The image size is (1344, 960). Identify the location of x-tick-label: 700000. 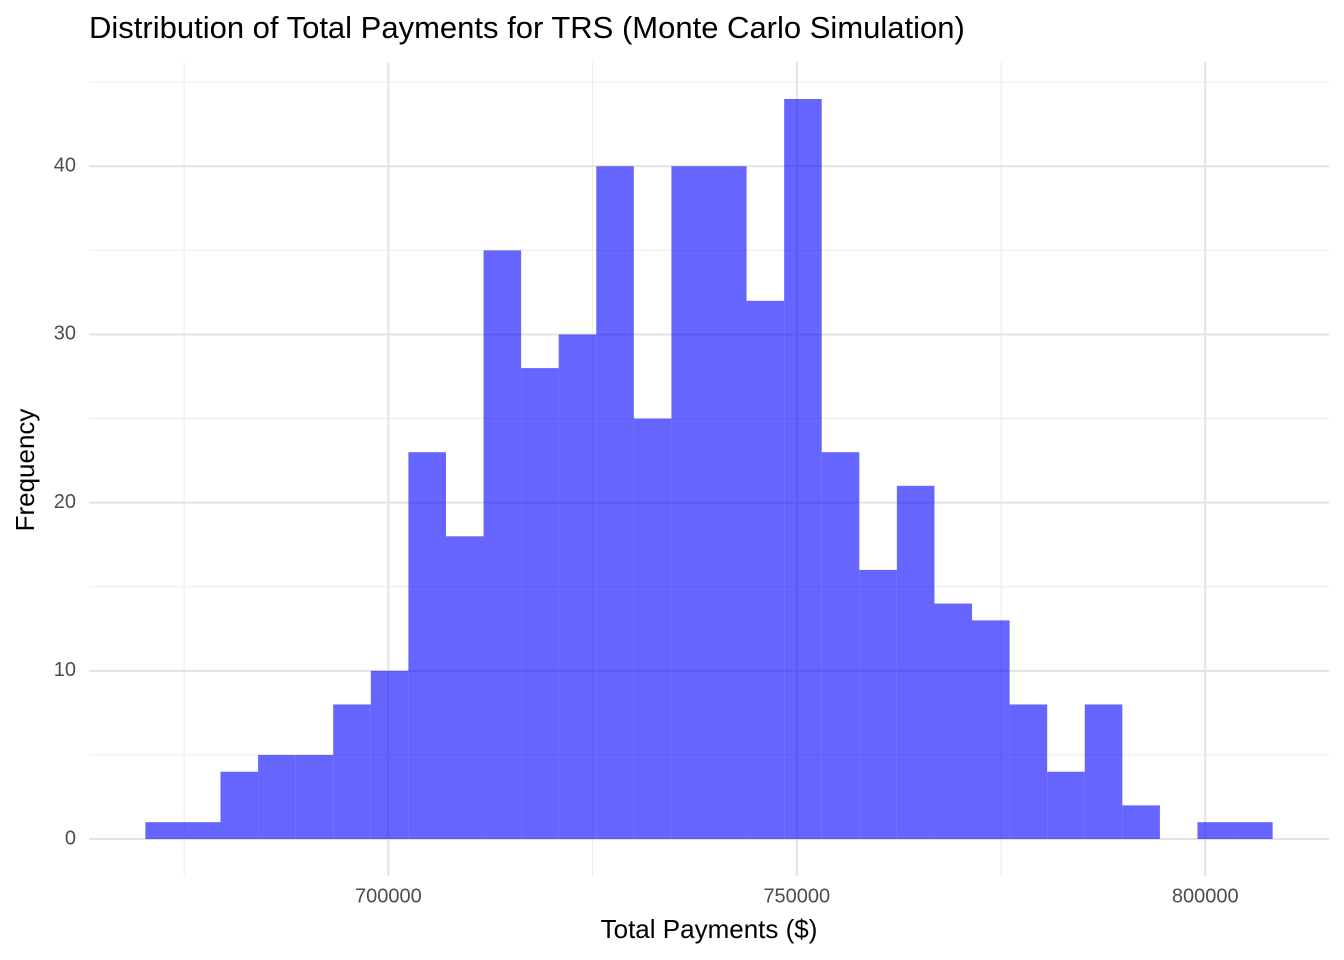
(388, 896).